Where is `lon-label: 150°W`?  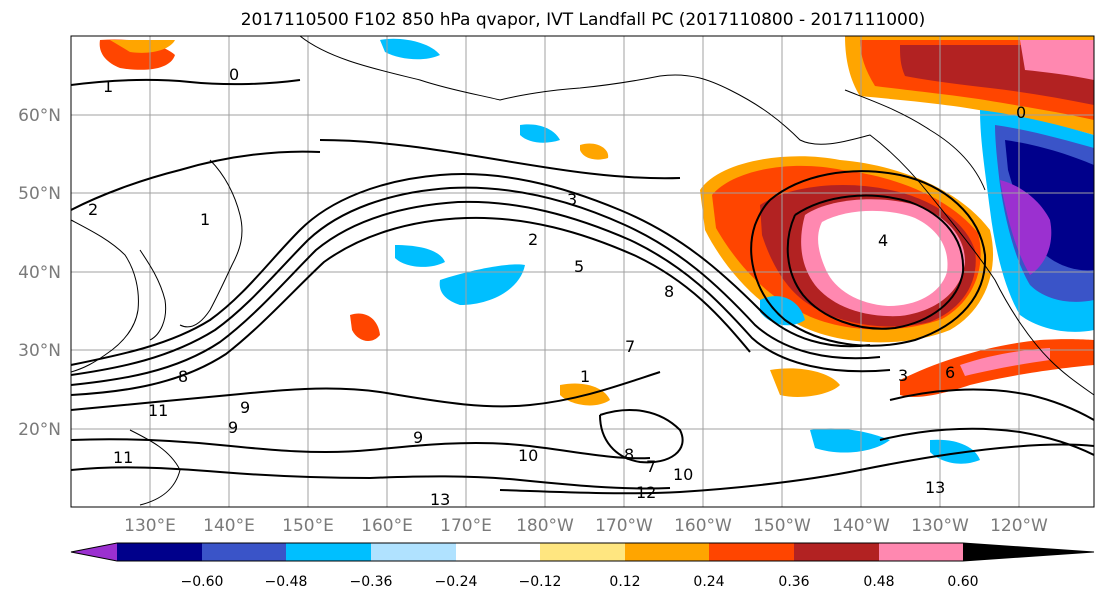
lon-label: 150°W is located at coordinates (782, 526).